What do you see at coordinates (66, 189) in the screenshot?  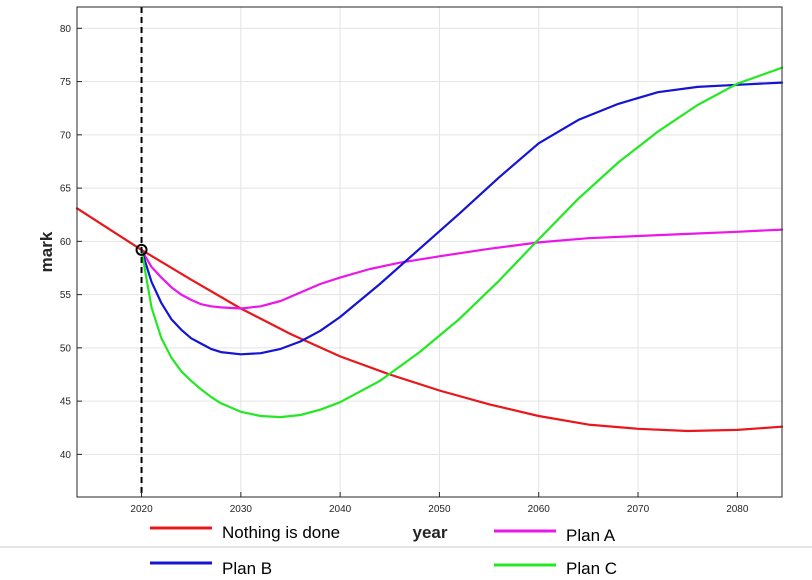 I see `y-tick-label: 65` at bounding box center [66, 189].